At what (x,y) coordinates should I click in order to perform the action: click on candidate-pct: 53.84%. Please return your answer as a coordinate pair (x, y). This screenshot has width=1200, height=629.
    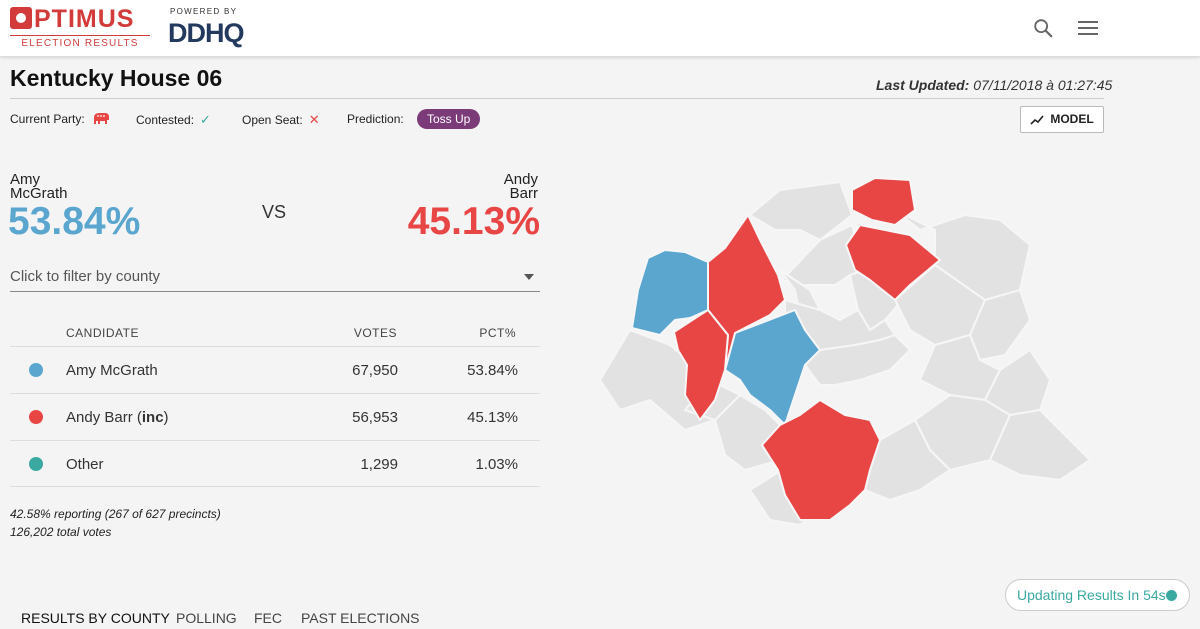
    Looking at the image, I should click on (492, 370).